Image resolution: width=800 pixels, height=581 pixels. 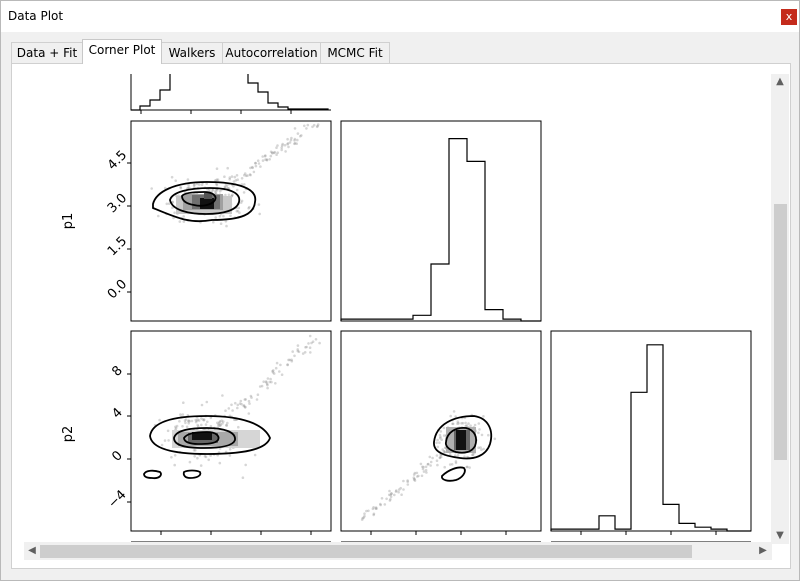 I want to click on scroll-down-arrow-icon: ▼, so click(x=780, y=535).